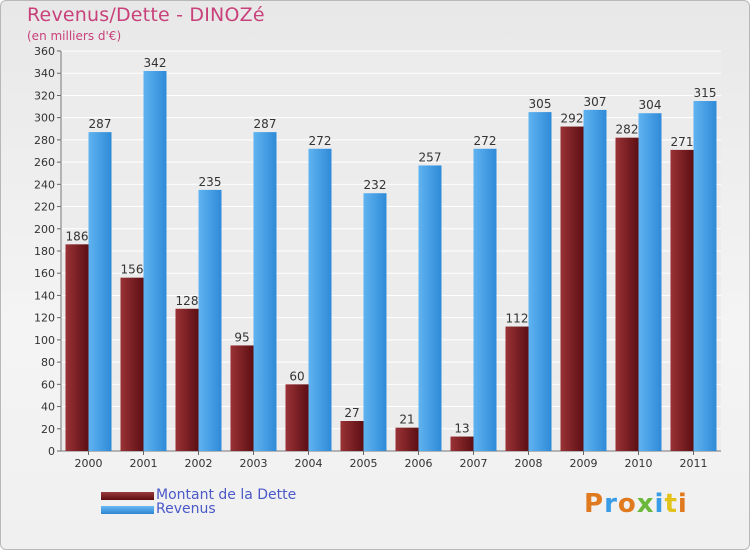  Describe the element at coordinates (187, 379) in the screenshot. I see `bar-debt-2002` at that location.